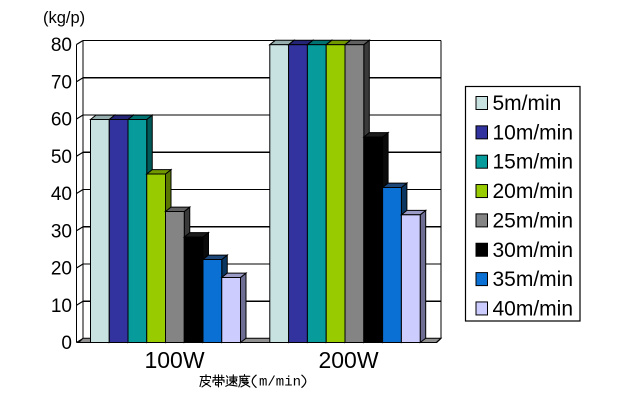 This screenshot has height=416, width=618. Describe the element at coordinates (527, 103) in the screenshot. I see `svg-text: 5m/min` at that location.